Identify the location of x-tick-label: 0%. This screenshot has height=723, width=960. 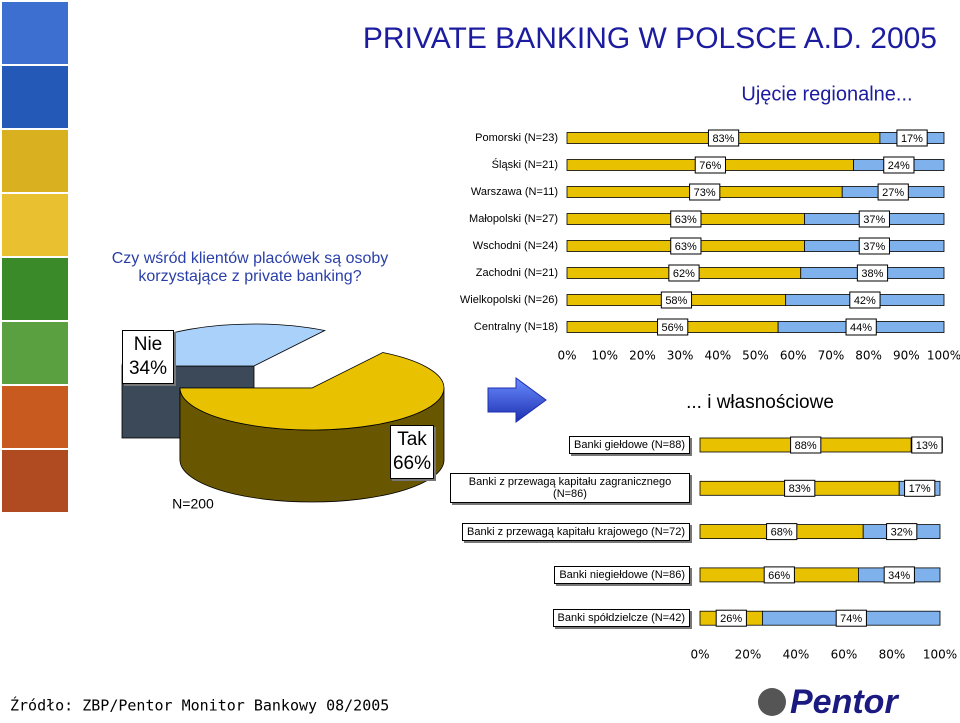
(699, 655).